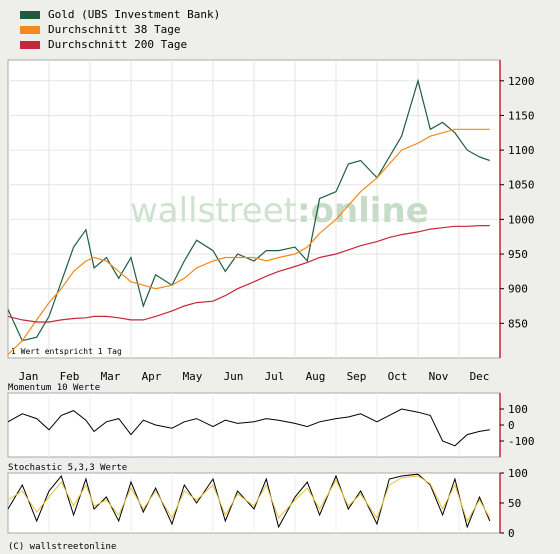  Describe the element at coordinates (234, 376) in the screenshot. I see `month-tick-label: Jun` at that location.